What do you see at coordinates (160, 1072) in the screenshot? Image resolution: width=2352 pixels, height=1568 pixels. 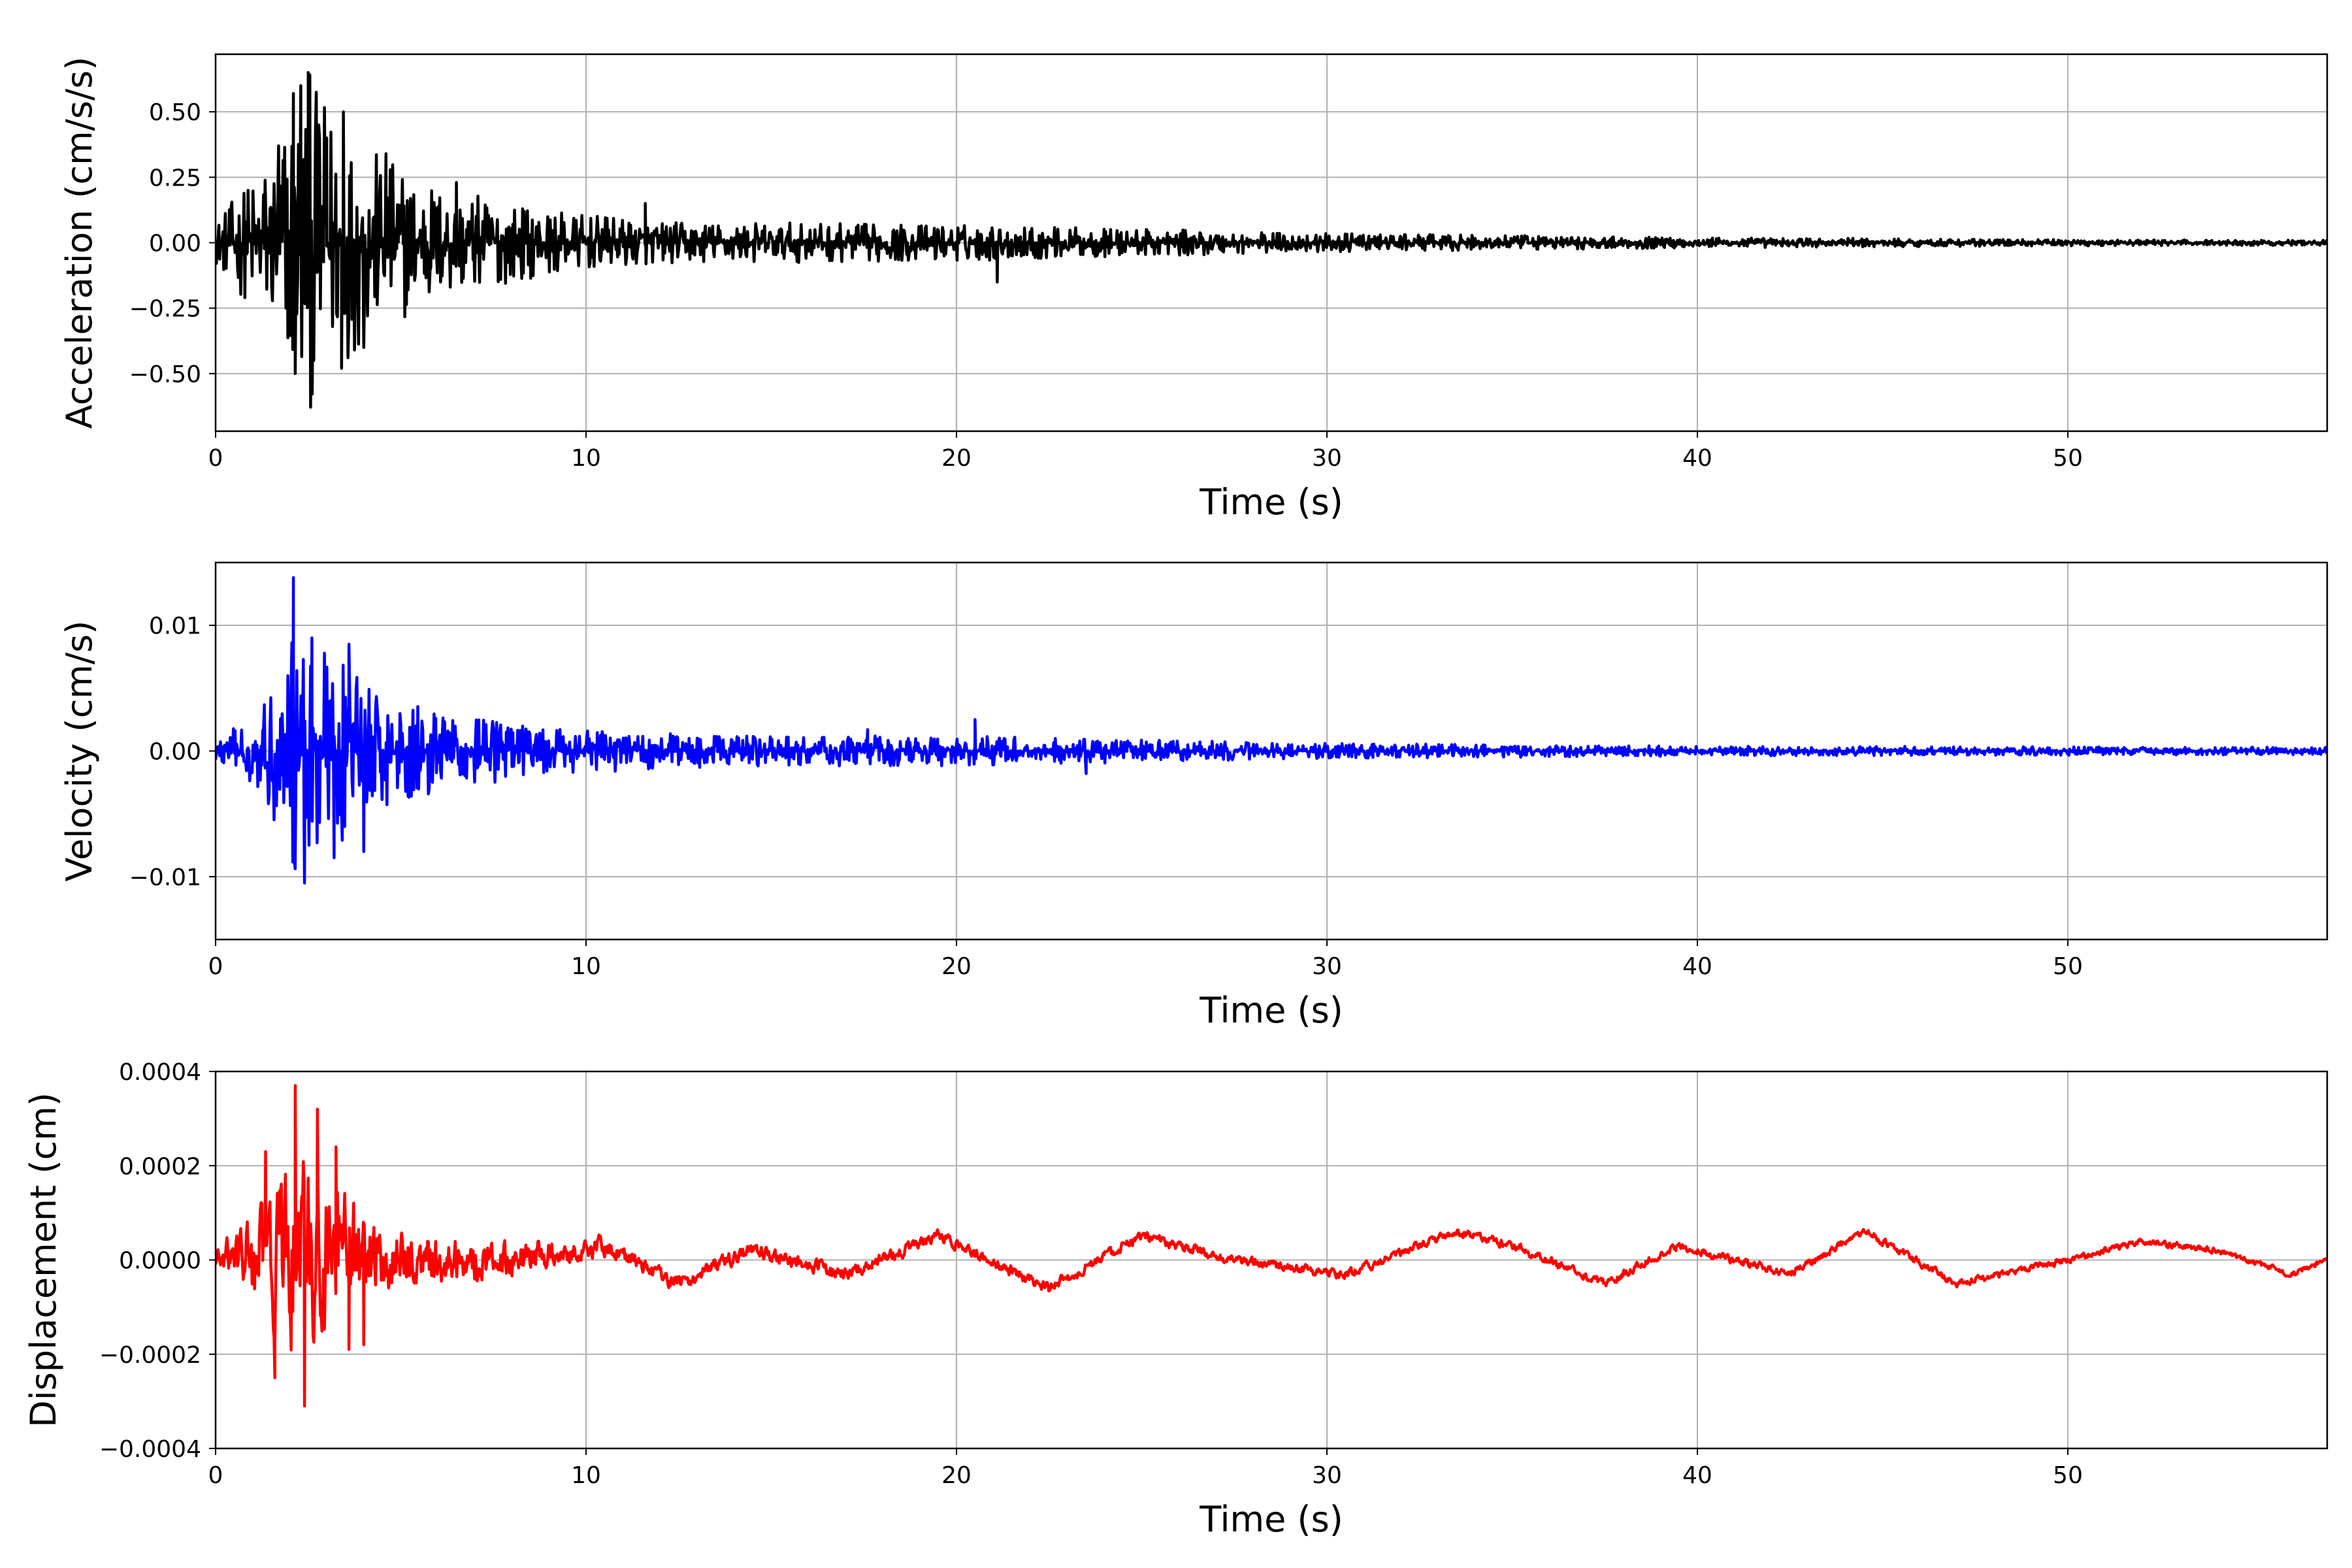 I see `displacement-y-tick-label: 0.0004` at bounding box center [160, 1072].